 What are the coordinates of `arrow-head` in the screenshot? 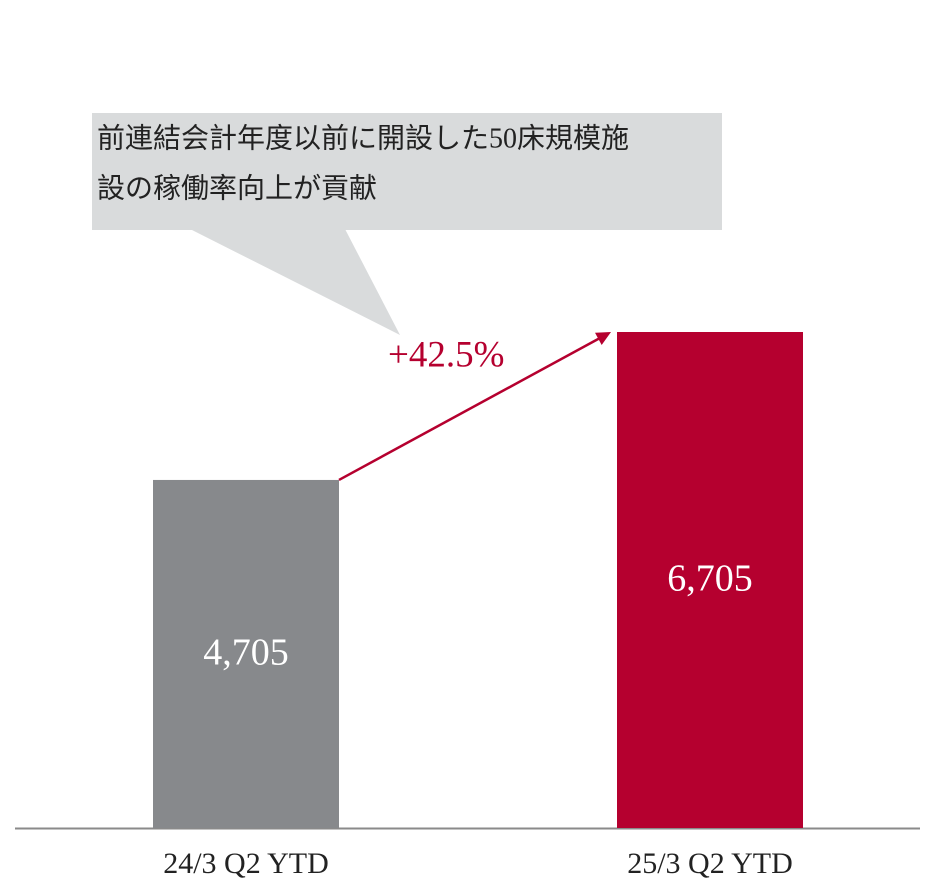 It's located at (603, 338).